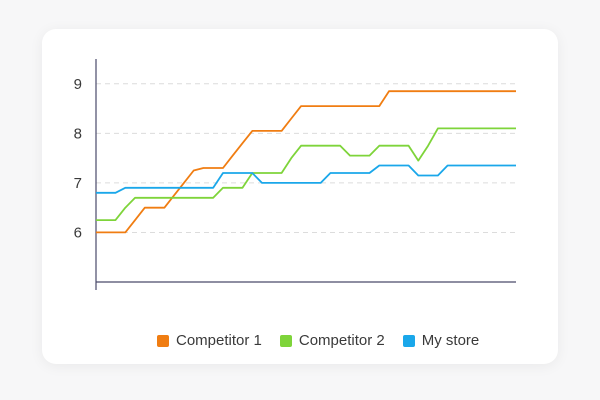  What do you see at coordinates (78, 133) in the screenshot?
I see `y-tick-label: 8` at bounding box center [78, 133].